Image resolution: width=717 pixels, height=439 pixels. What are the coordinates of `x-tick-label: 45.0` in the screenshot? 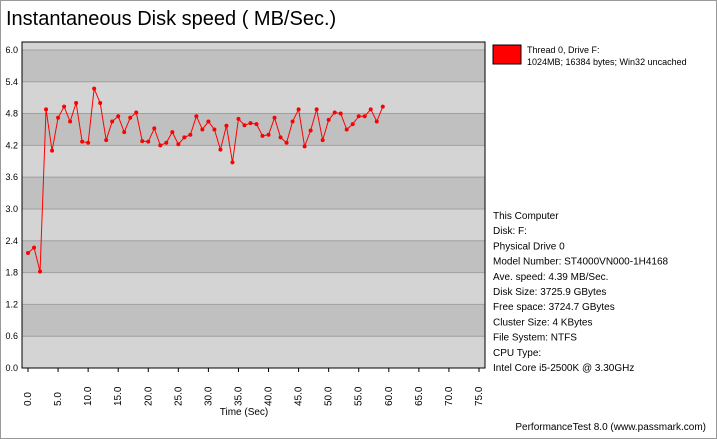 It's located at (299, 396).